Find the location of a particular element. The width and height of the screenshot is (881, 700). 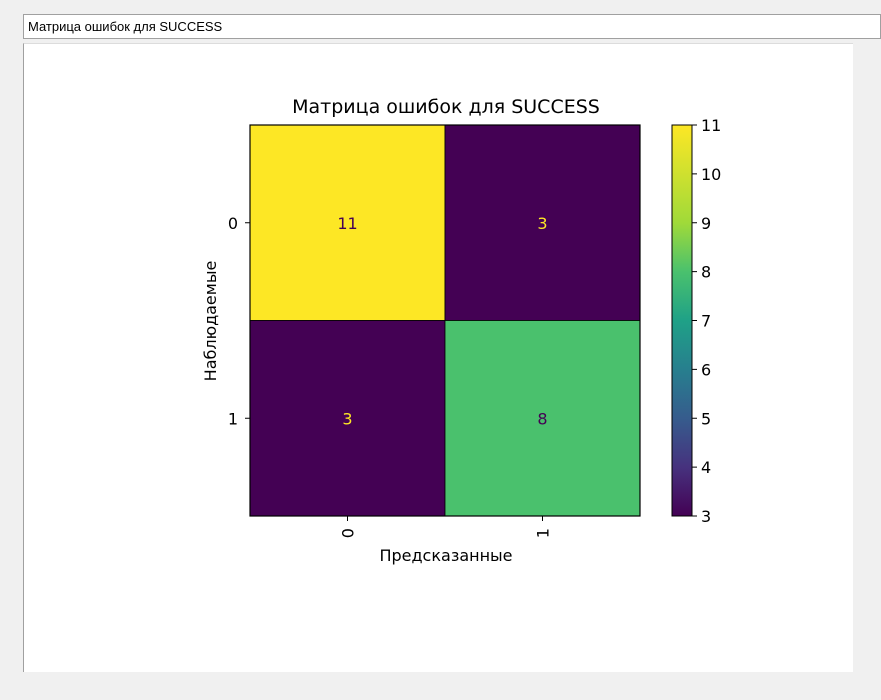

cell-value-label-r0-c1: 3 is located at coordinates (542, 223).